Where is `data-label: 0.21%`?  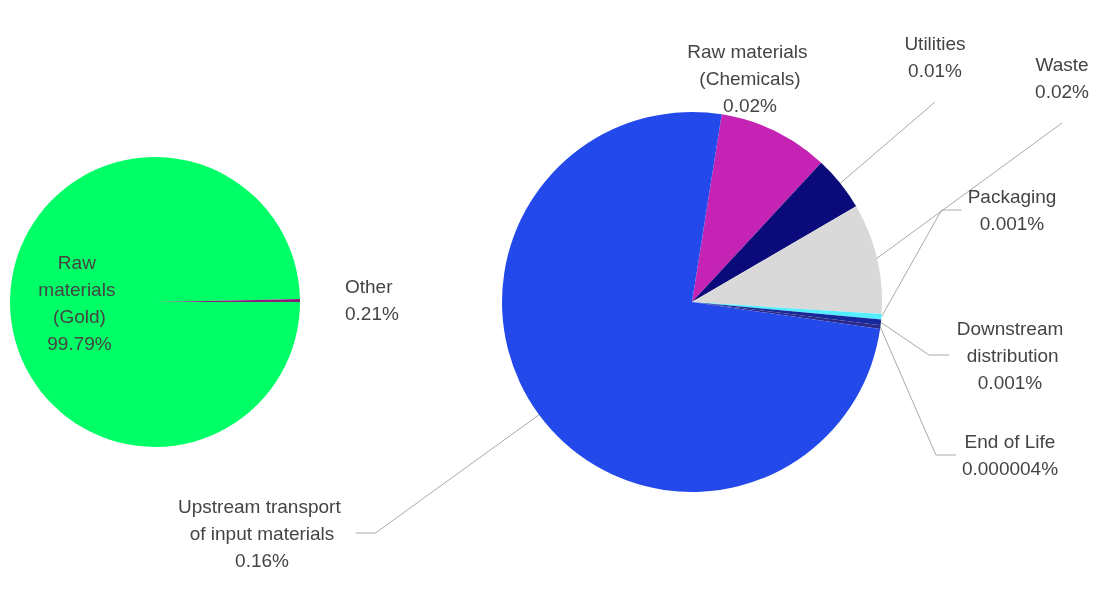 data-label: 0.21% is located at coordinates (371, 314).